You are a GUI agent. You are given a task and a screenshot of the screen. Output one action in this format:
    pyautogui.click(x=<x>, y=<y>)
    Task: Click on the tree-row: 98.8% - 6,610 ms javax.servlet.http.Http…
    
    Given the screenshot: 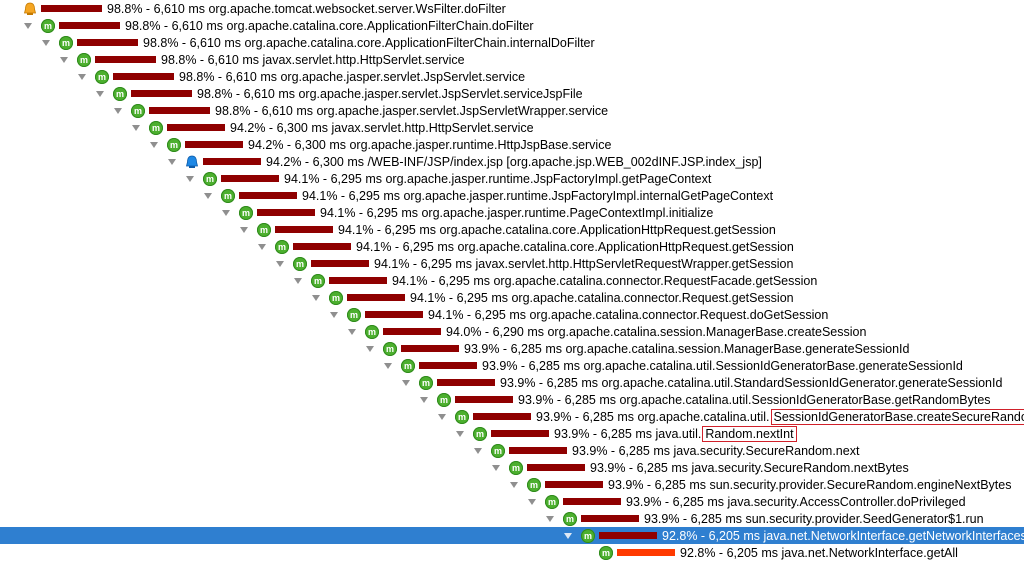 What is the action you would take?
    pyautogui.click(x=512, y=59)
    